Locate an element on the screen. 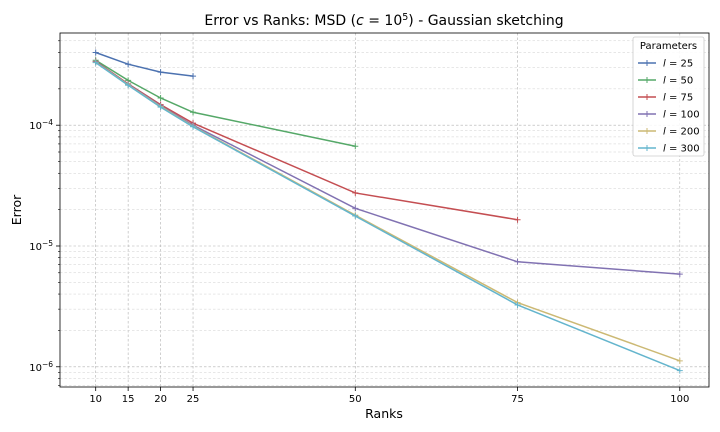 This screenshot has height=432, width=720. x-axis-label: Ranks is located at coordinates (384, 413).